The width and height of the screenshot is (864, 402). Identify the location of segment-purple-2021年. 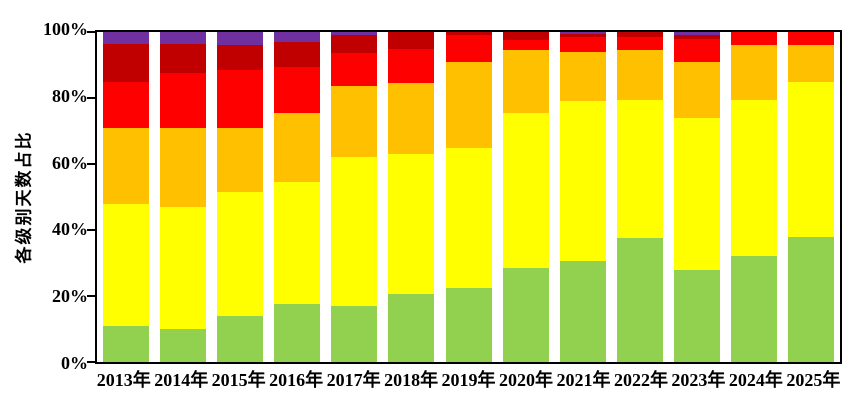
(582, 33).